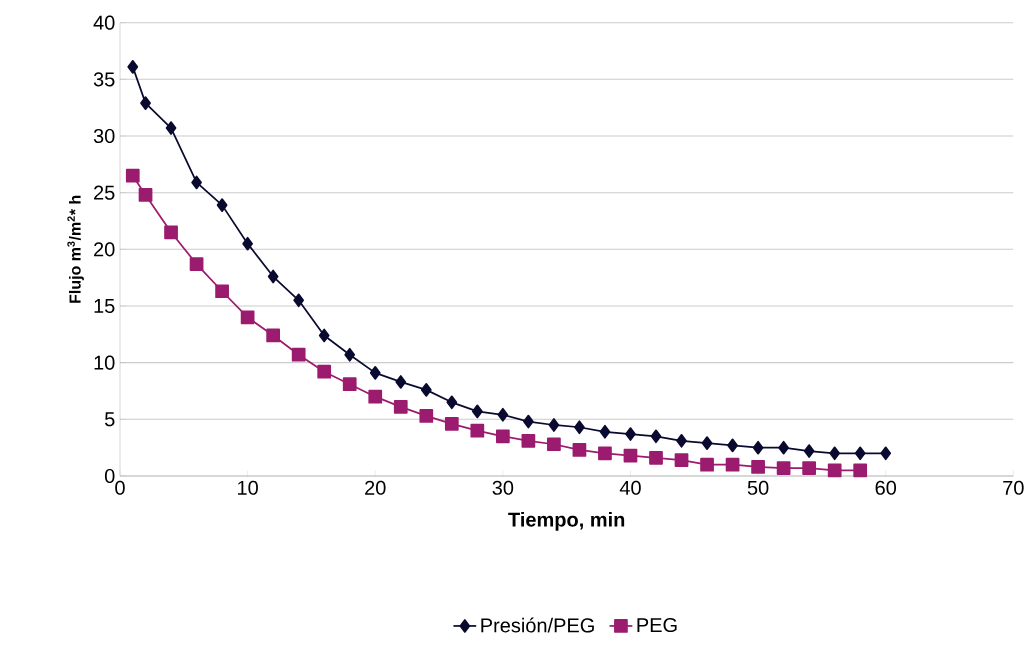 This screenshot has height=652, width=1032. What do you see at coordinates (104, 249) in the screenshot?
I see `y-tick-label: 20` at bounding box center [104, 249].